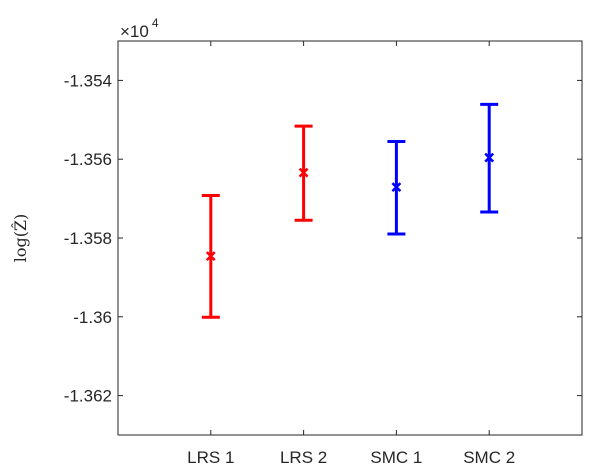  What do you see at coordinates (139, 28) in the screenshot?
I see `y-axis-exponent-label: ×10 4` at bounding box center [139, 28].